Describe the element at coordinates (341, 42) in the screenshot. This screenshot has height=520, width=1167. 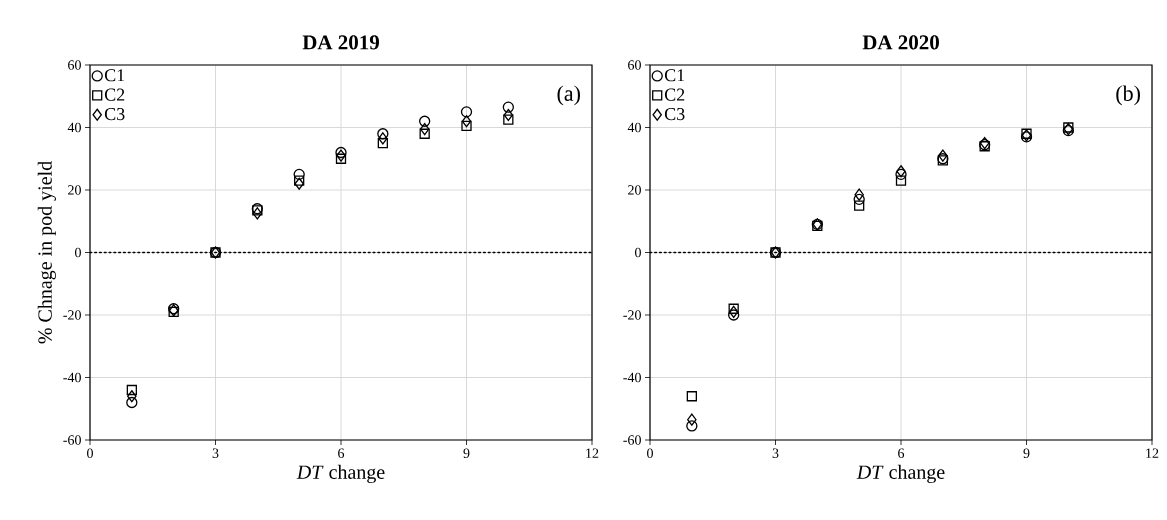
I see `chart-title: DA 2019` at that location.